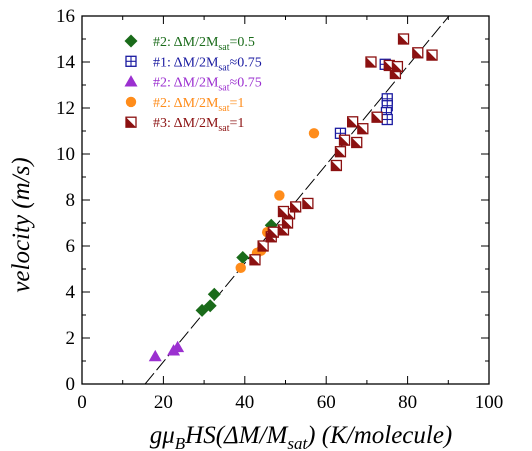  What do you see at coordinates (71, 338) in the screenshot?
I see `y-tick-label: 2` at bounding box center [71, 338].